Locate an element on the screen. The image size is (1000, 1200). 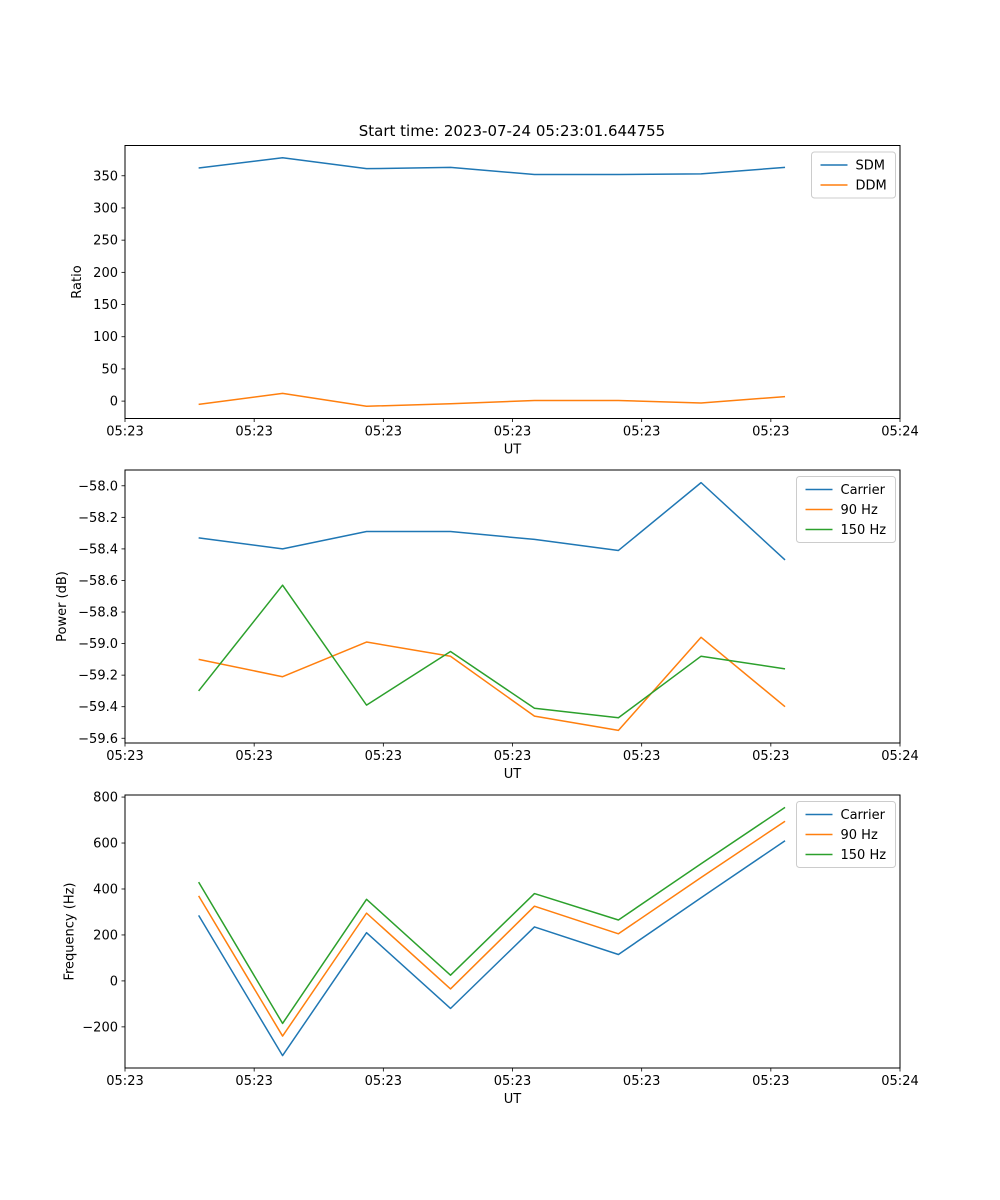
figure-title: Start time: 2023-07-24 05:23:01.644755 is located at coordinates (512, 131).